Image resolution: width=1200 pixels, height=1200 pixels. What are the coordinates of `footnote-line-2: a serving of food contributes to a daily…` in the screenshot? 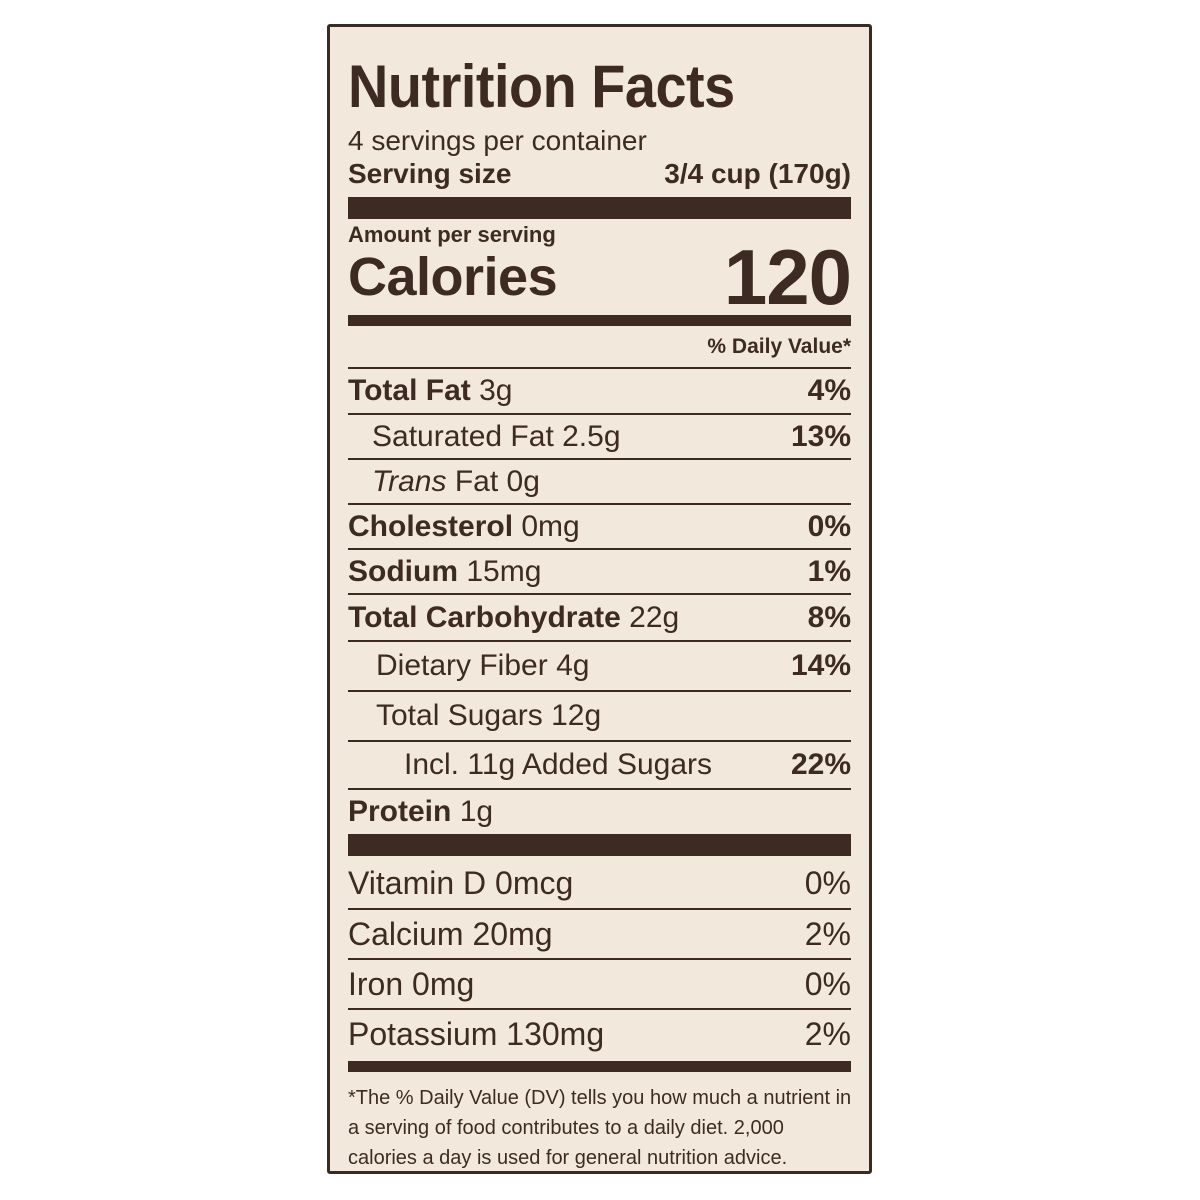 It's located at (566, 1128).